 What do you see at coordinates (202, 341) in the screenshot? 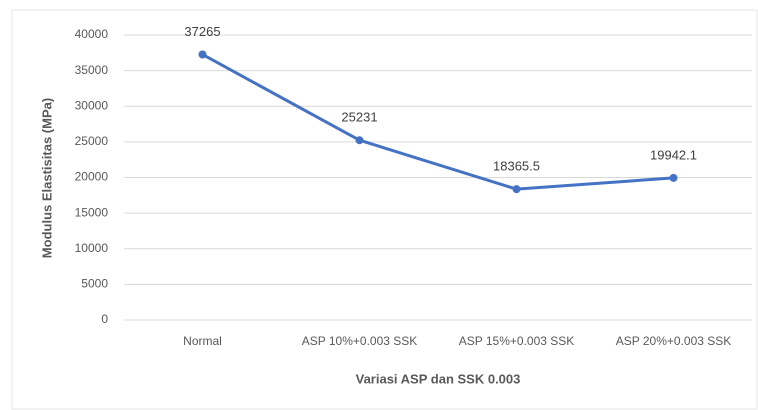
I see `x-tick-label: Normal` at bounding box center [202, 341].